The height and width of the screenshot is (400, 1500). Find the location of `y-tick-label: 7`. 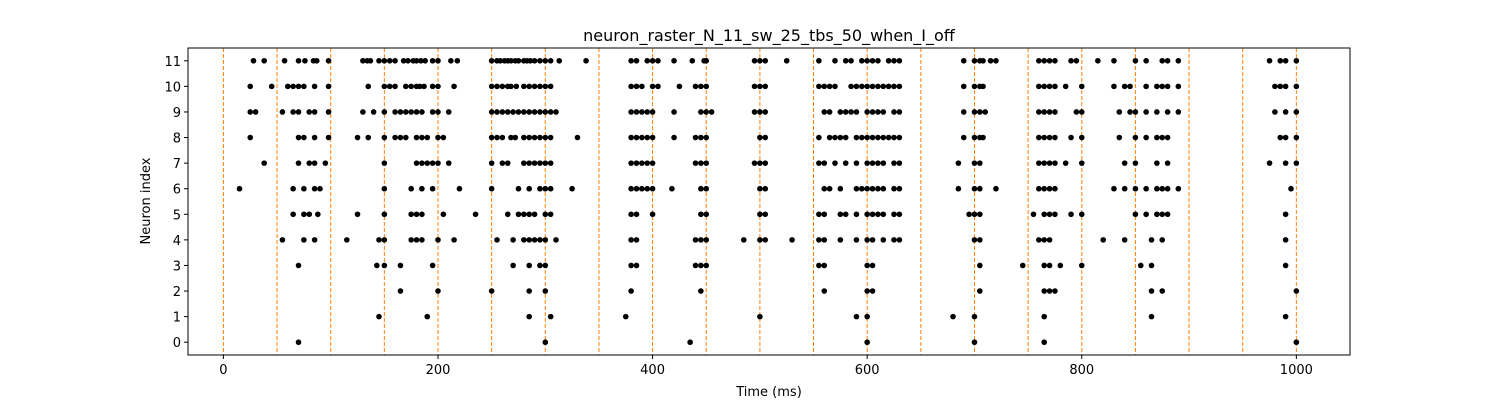

y-tick-label: 7 is located at coordinates (177, 164).